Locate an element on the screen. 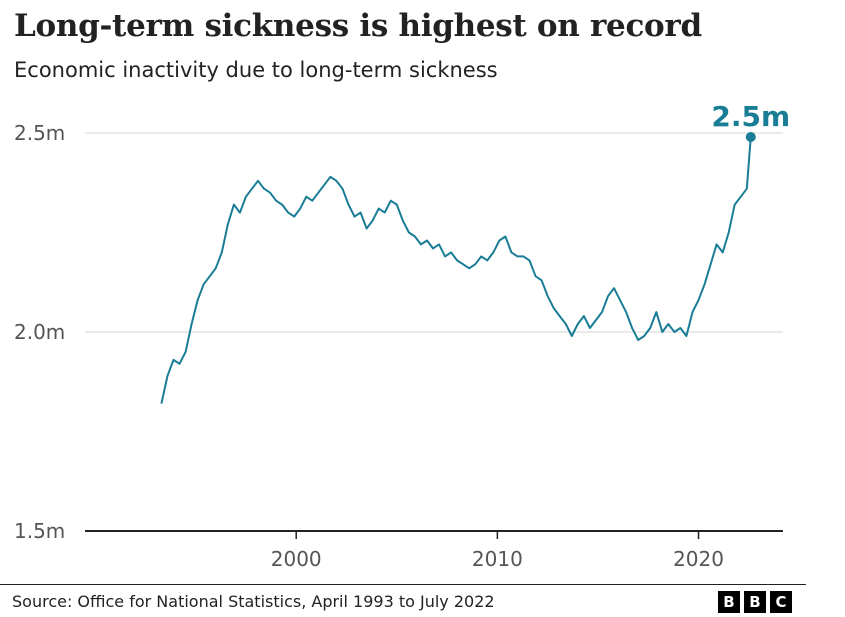 The width and height of the screenshot is (845, 617). bbc-logo: B B C is located at coordinates (755, 602).